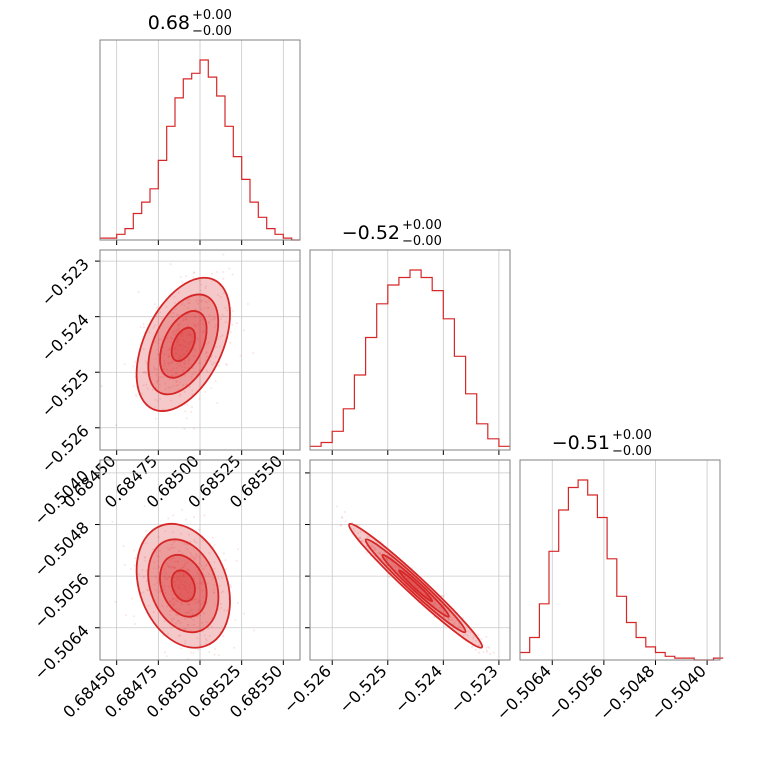 The image size is (760, 760). I want to click on panel-title-upper: +0.00, so click(422, 225).